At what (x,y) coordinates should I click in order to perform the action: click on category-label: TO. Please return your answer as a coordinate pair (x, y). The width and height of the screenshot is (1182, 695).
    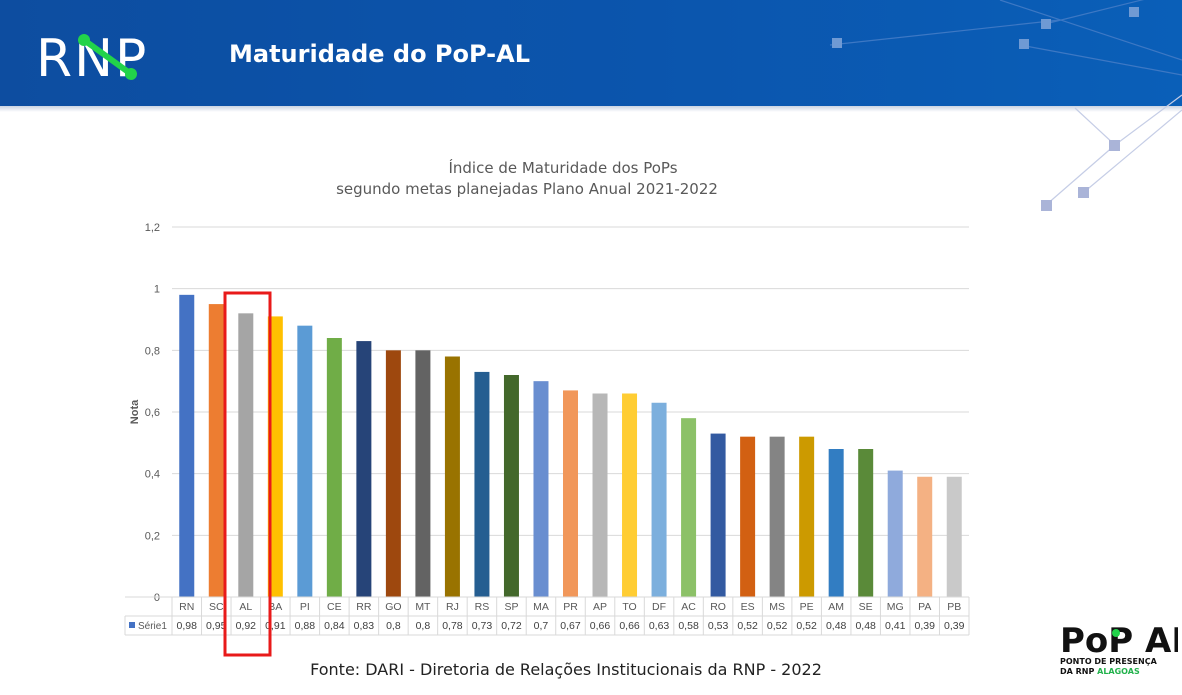
    Looking at the image, I should click on (629, 607).